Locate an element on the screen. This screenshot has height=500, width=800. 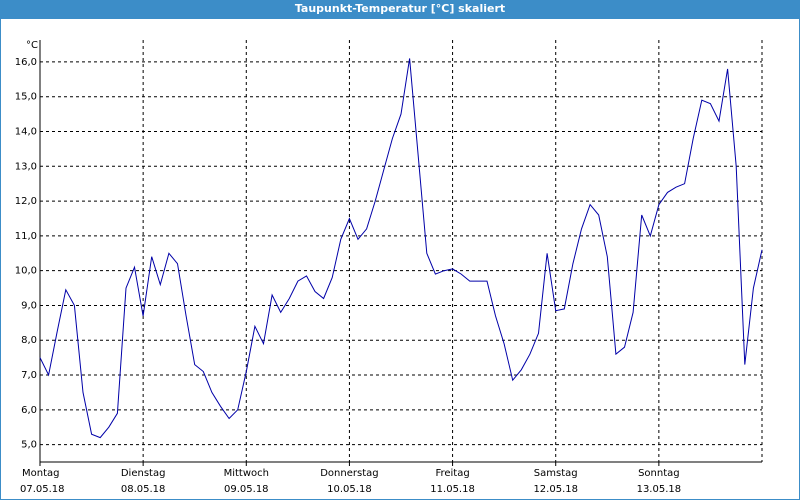
y-tick-label: 10,0 is located at coordinates (26, 271).